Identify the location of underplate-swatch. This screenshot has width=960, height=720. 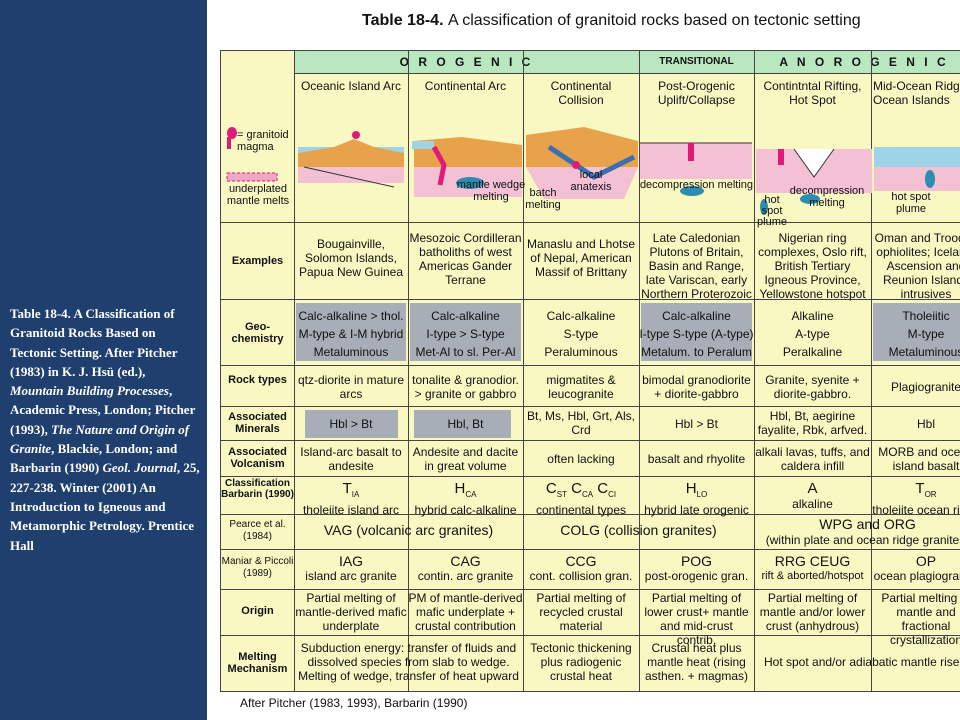
(252, 177).